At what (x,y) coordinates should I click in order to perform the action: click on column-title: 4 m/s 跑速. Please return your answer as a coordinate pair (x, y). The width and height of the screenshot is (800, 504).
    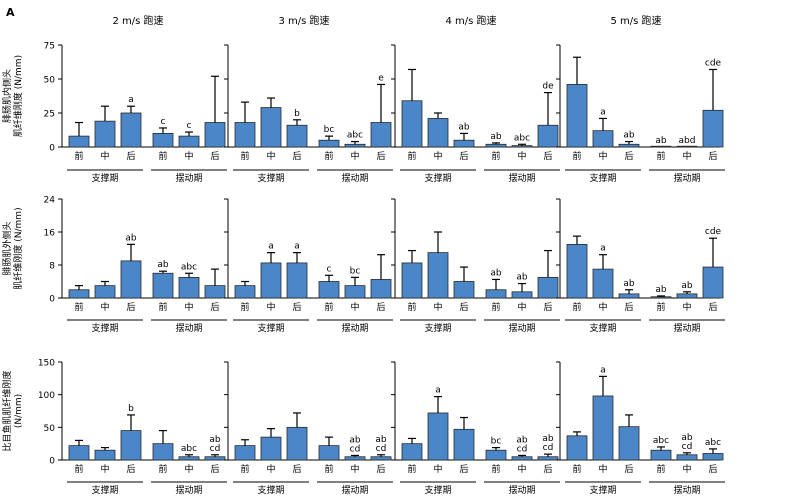
    Looking at the image, I should click on (470, 20).